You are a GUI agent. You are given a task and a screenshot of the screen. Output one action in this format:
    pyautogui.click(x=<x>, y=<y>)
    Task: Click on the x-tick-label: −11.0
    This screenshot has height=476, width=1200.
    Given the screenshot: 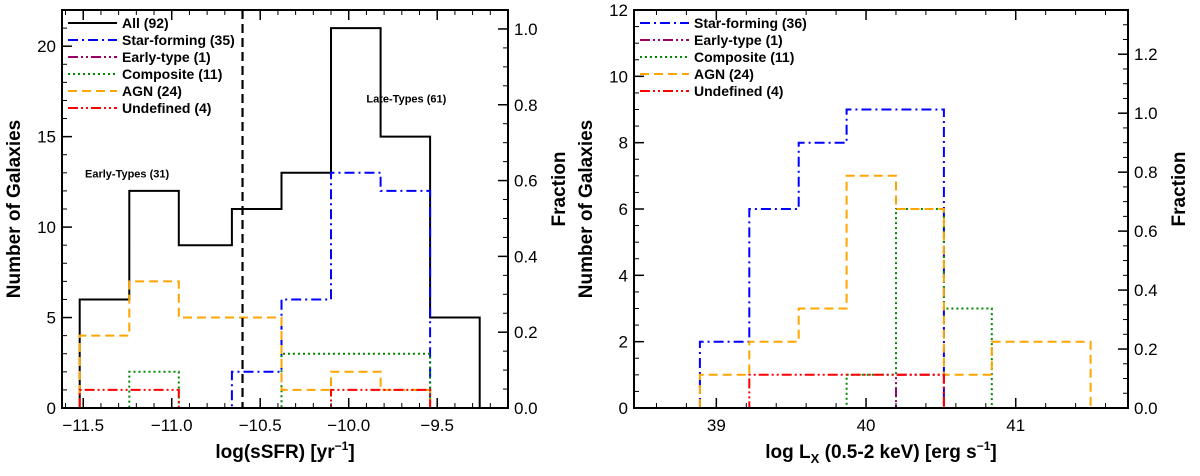 What is the action you would take?
    pyautogui.click(x=172, y=425)
    